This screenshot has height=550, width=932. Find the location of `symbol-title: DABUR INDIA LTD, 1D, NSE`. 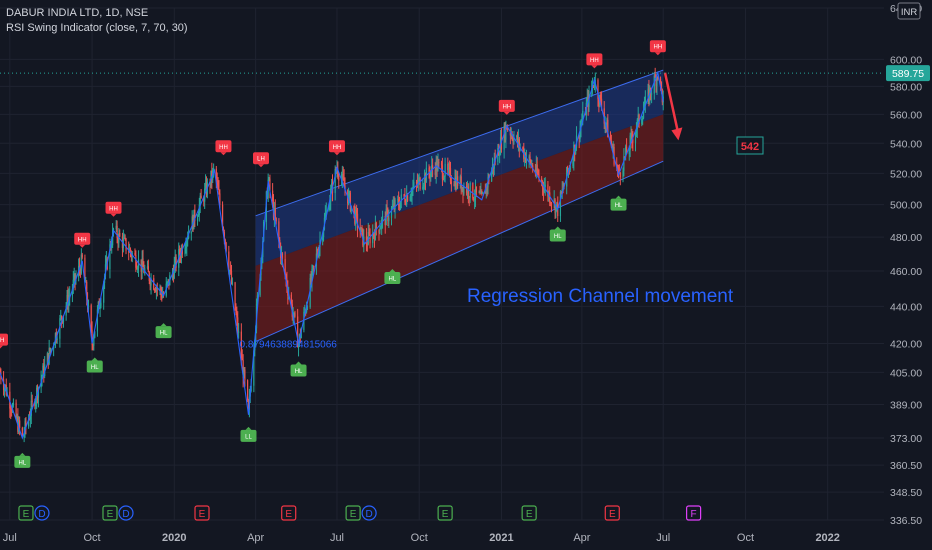

symbol-title: DABUR INDIA LTD, 1D, NSE is located at coordinates (77, 13).